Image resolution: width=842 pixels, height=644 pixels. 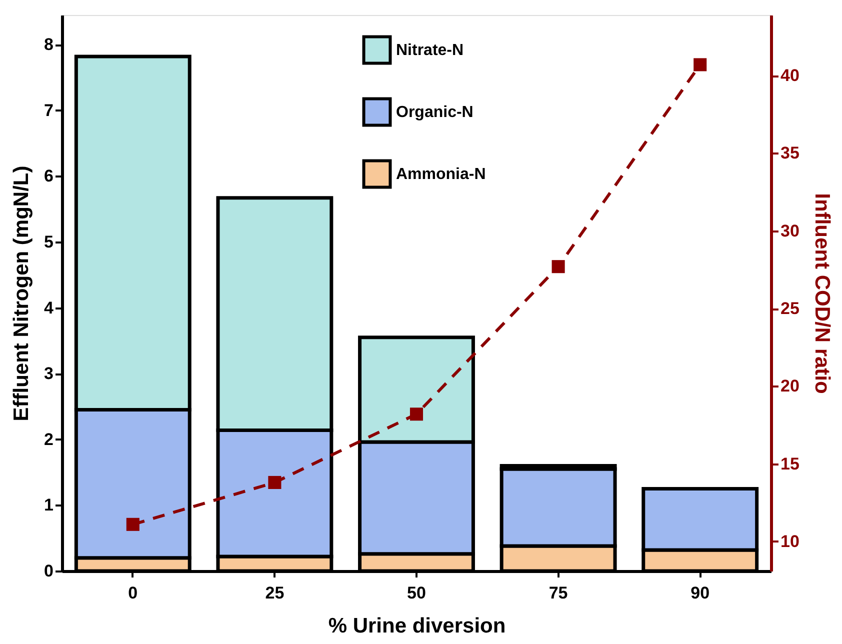 I want to click on y-axis-title: Effluent Nitrogen (mgN/L), so click(x=22, y=294).